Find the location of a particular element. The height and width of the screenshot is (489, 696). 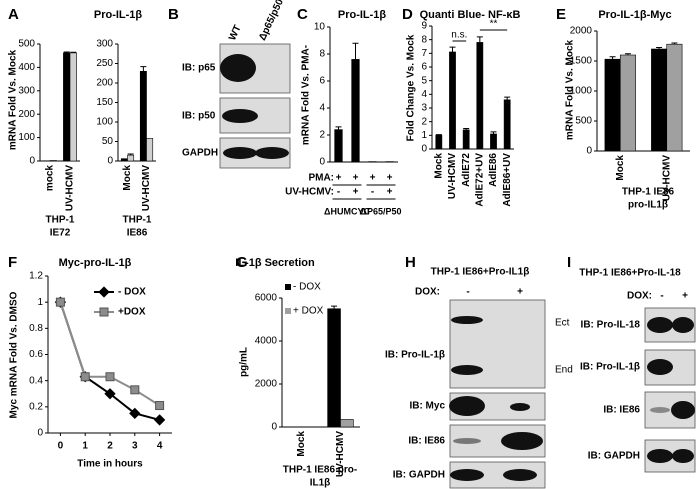

x-tick-label: 1 is located at coordinates (85, 446).